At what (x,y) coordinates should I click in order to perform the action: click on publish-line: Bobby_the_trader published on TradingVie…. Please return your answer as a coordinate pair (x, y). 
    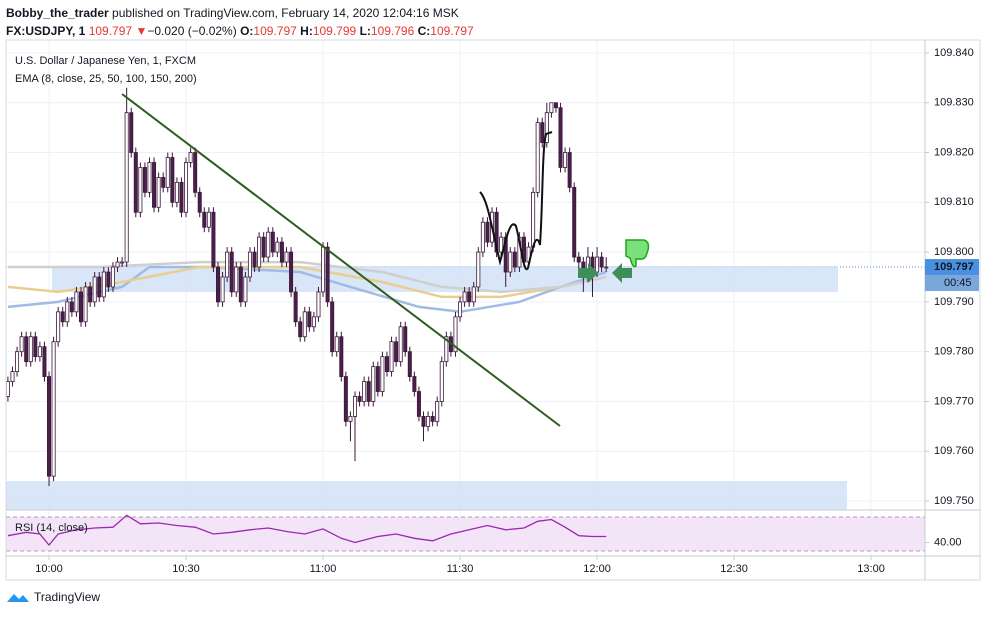
    Looking at the image, I should click on (240, 13).